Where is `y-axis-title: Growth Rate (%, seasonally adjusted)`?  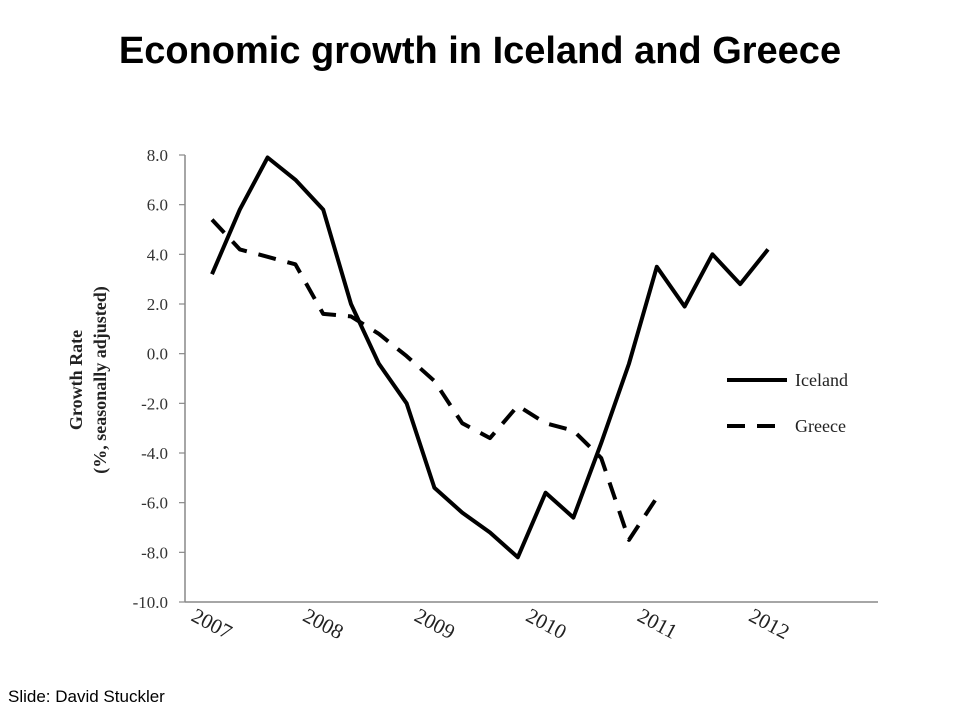
y-axis-title: Growth Rate (%, seasonally adjusted) is located at coordinates (88, 380).